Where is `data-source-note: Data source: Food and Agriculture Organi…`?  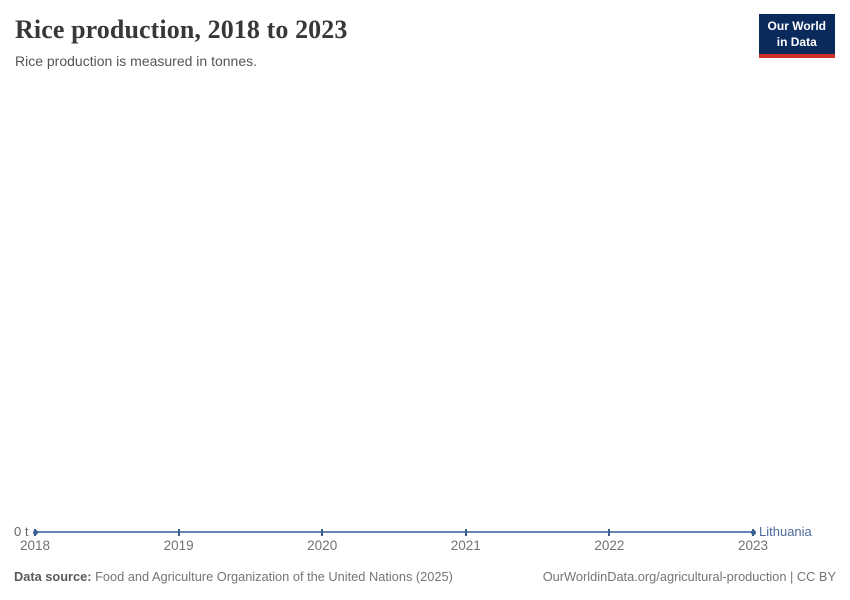 data-source-note: Data source: Food and Agriculture Organi… is located at coordinates (233, 576).